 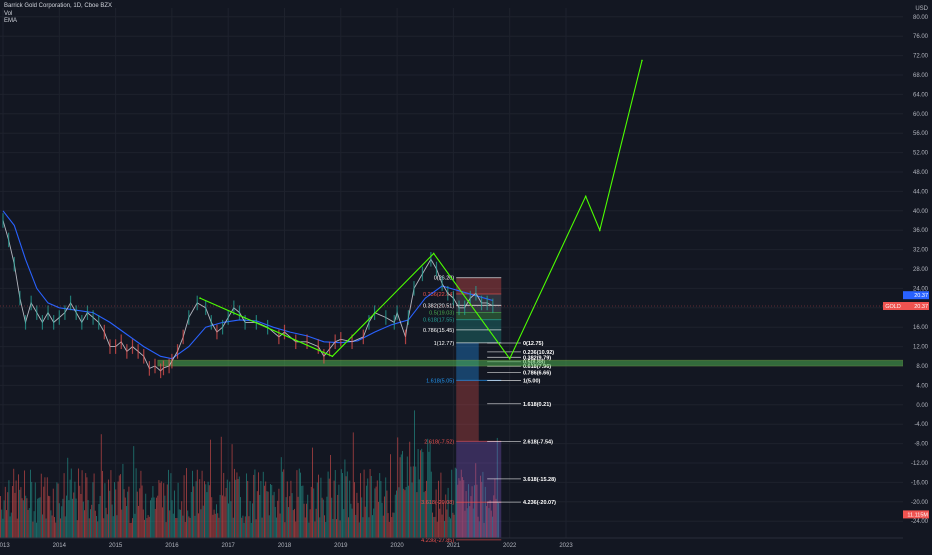 What do you see at coordinates (916, 514) in the screenshot?
I see `price-tag-bg` at bounding box center [916, 514].